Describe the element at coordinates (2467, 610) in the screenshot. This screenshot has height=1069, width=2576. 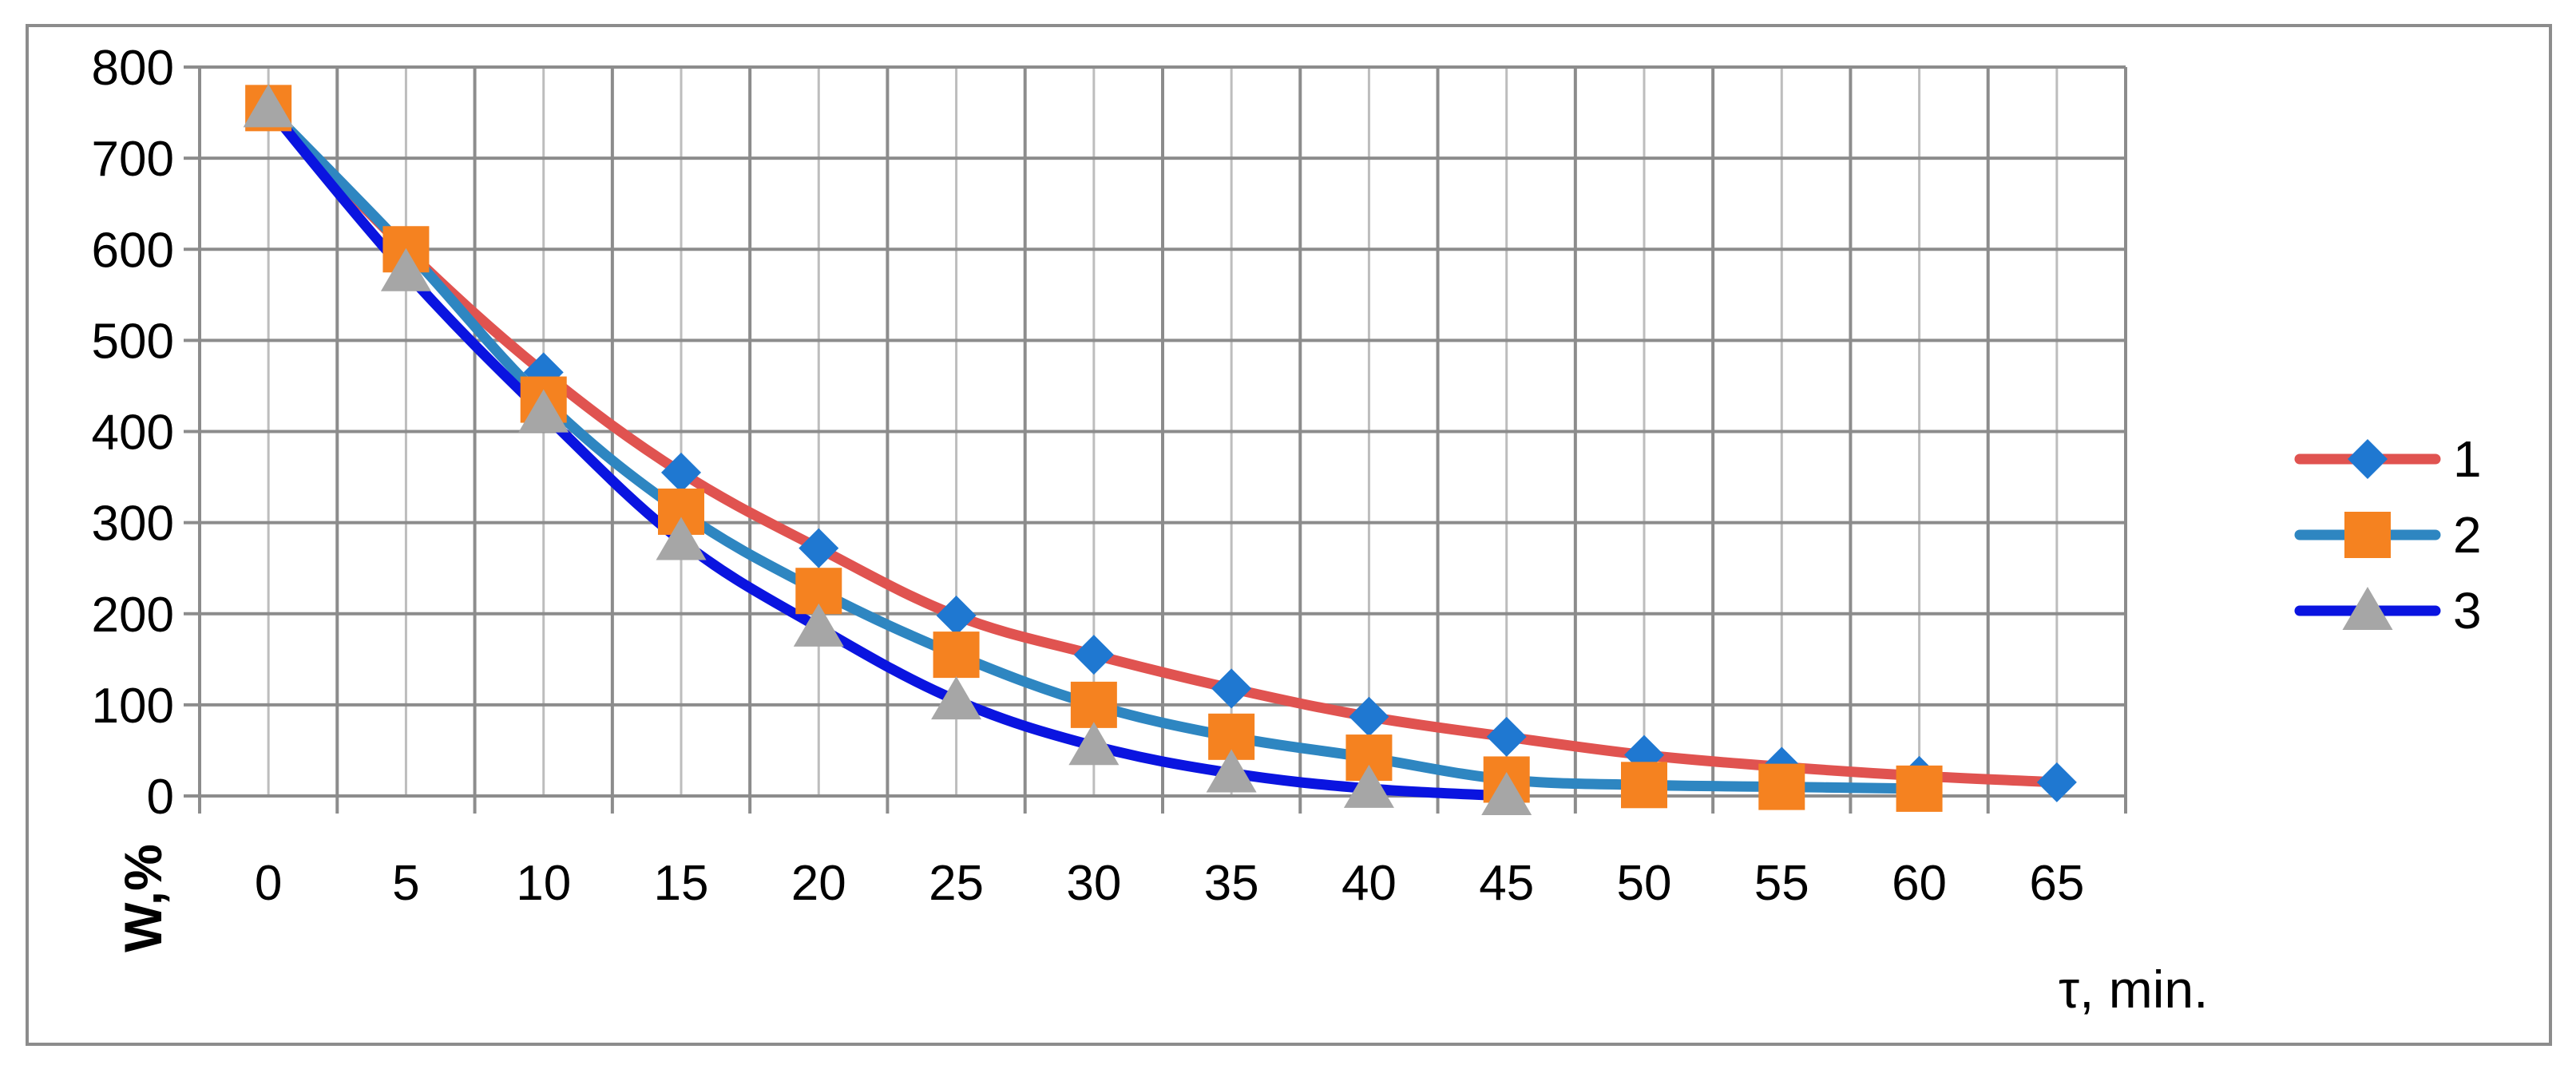
I see `legend-label-3: 3` at that location.